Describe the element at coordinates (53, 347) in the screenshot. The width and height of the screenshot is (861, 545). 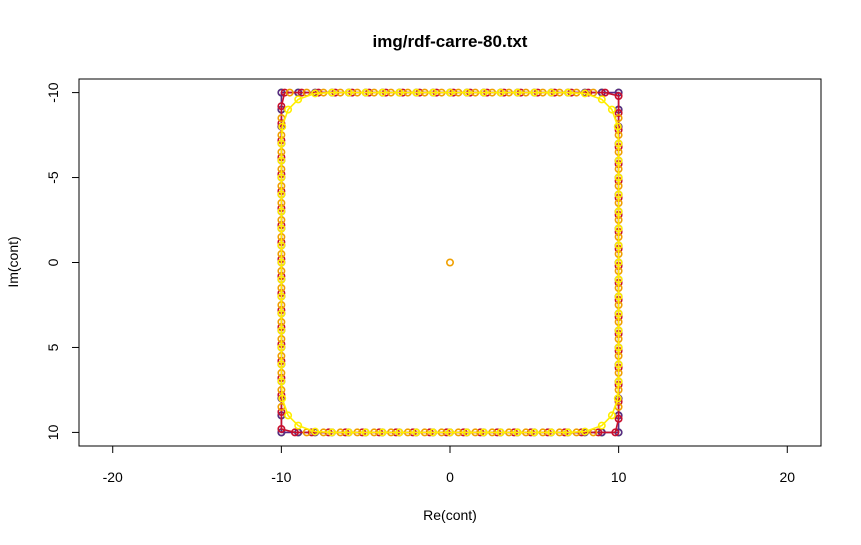
I see `y-tick-label: 5` at that location.